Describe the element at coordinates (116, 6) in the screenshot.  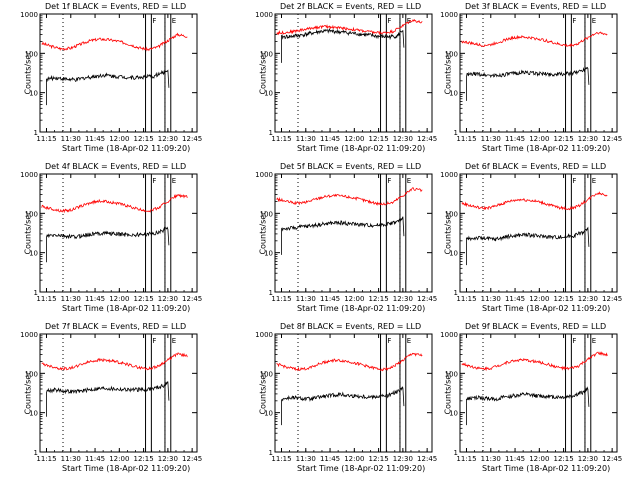
I see `panel-title: Det 1f BLACK = Events, RED = LLD` at that location.